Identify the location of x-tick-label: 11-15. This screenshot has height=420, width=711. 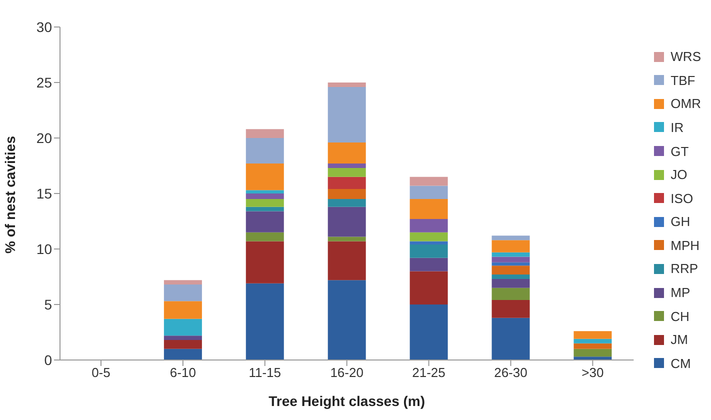
(265, 372).